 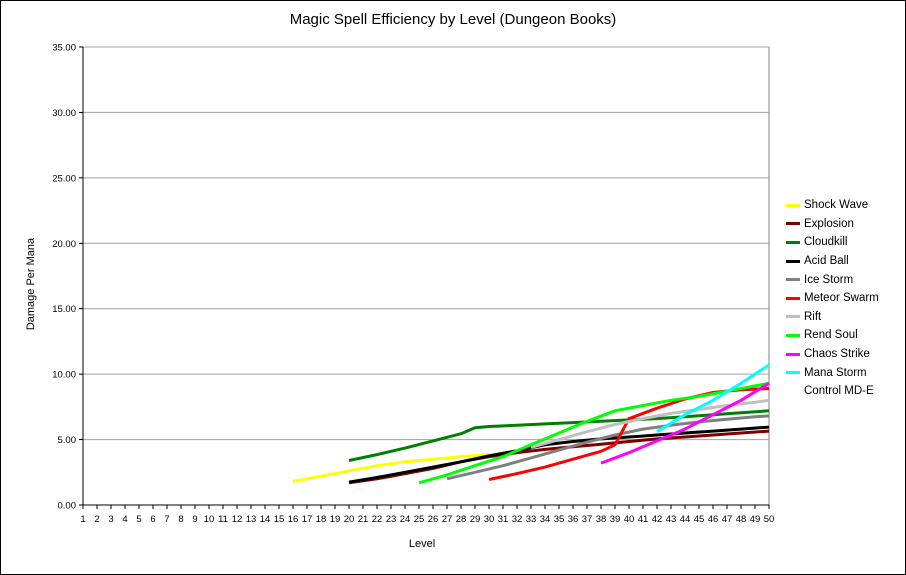 What do you see at coordinates (307, 519) in the screenshot?
I see `x-tick-label: 17` at bounding box center [307, 519].